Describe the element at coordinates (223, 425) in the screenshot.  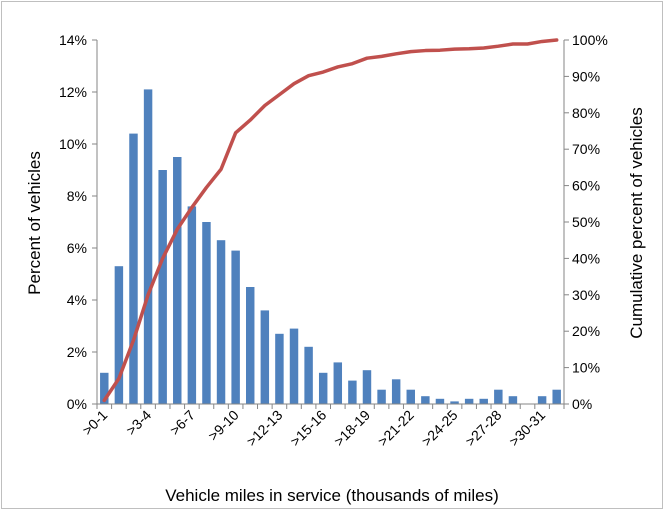
I see `x-tick-label: >9-10` at that location.